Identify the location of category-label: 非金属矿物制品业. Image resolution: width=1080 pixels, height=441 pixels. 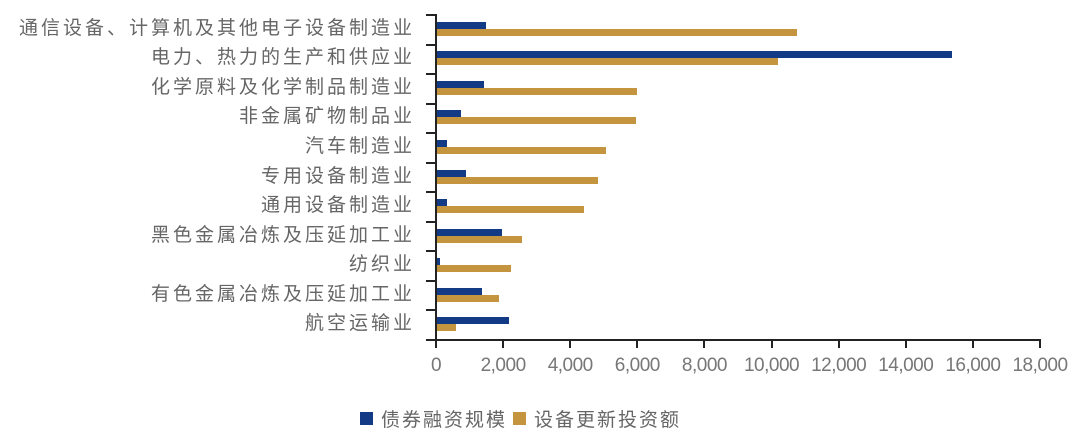
(326, 116).